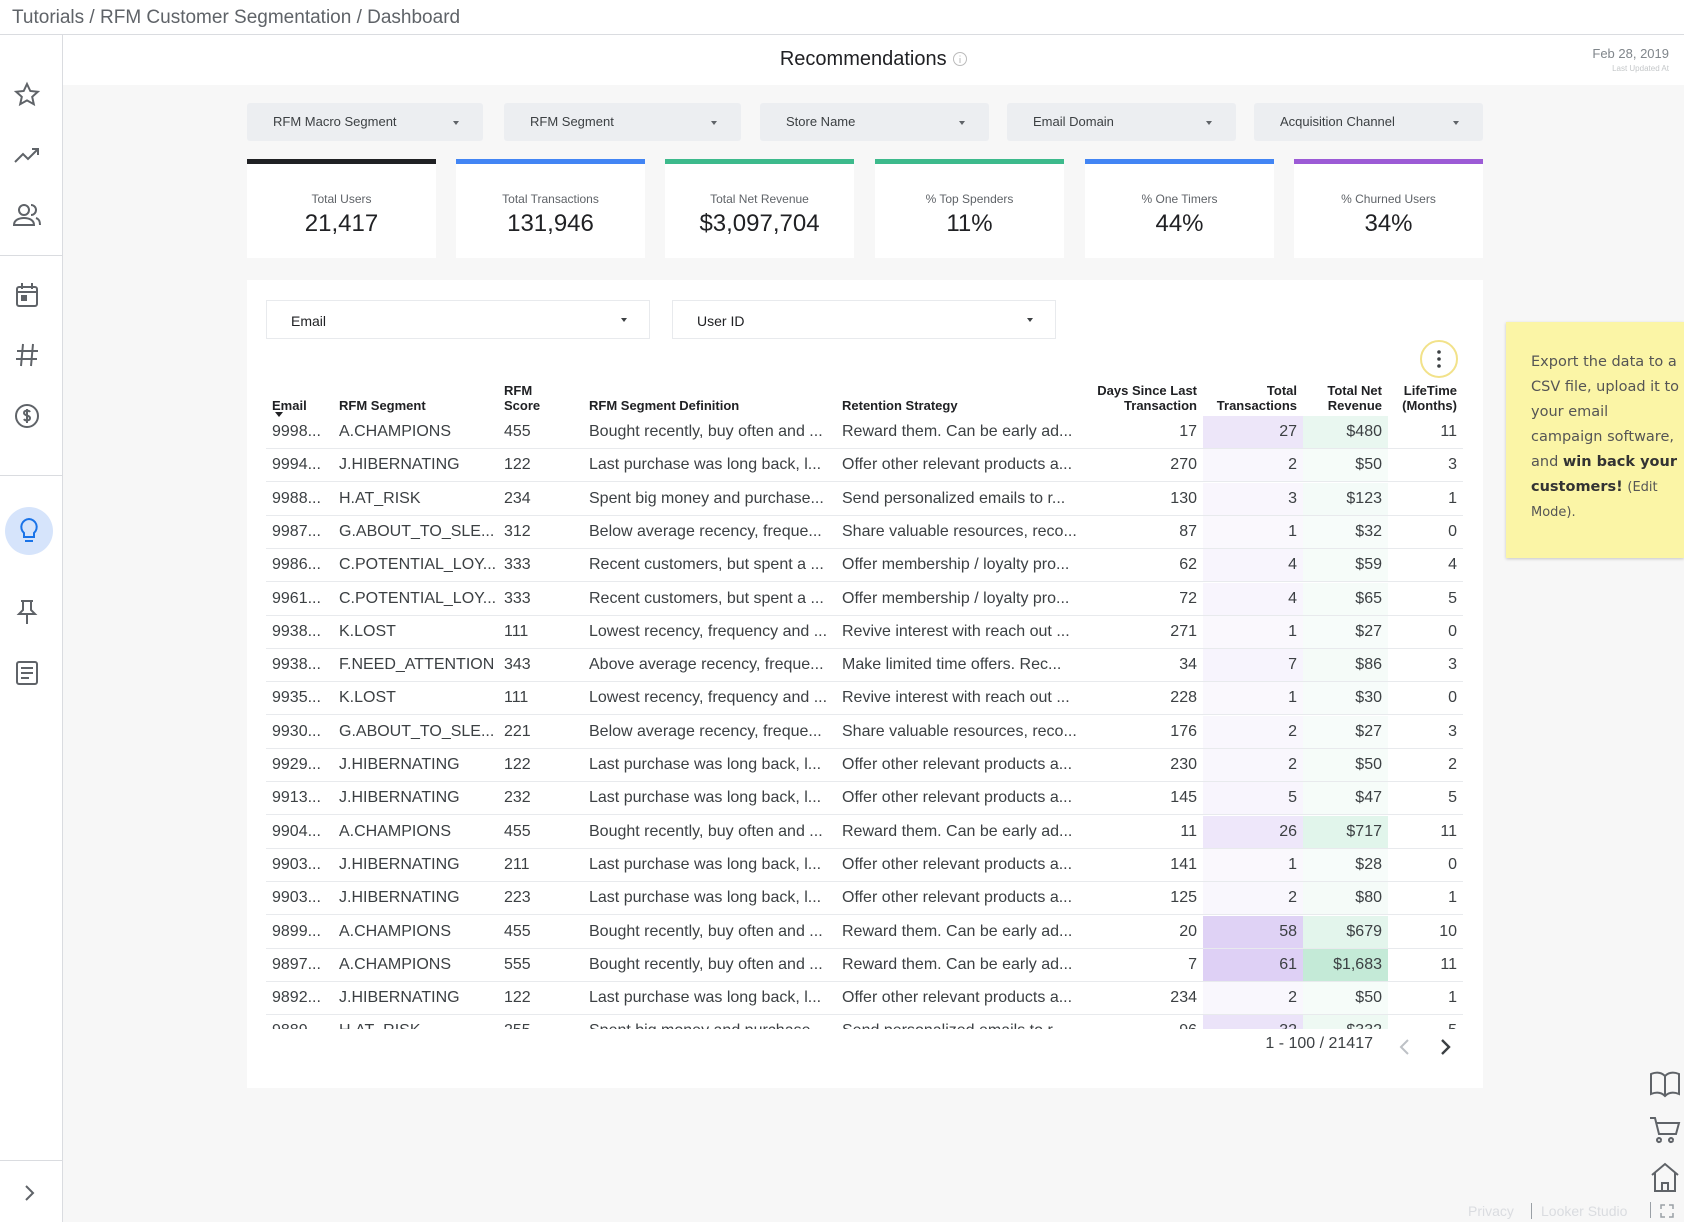  What do you see at coordinates (517, 531) in the screenshot?
I see `table-cell: 312` at bounding box center [517, 531].